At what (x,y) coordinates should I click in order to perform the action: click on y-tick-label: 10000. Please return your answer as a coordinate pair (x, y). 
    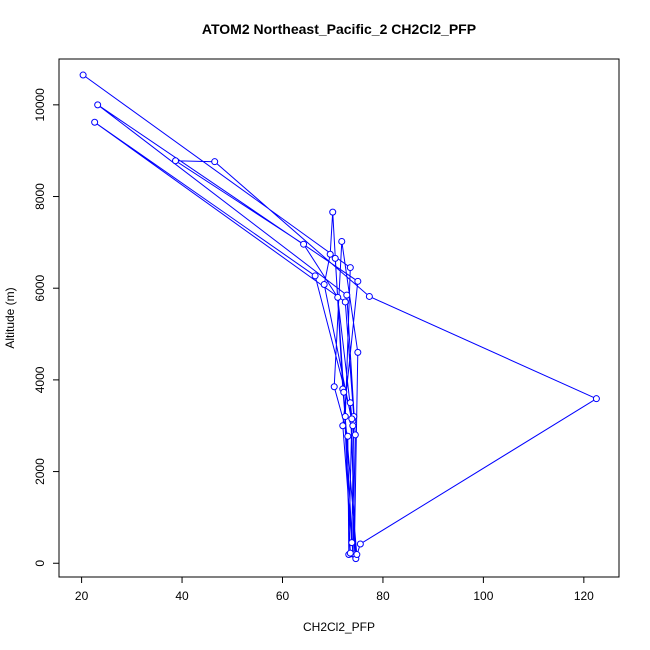
    Looking at the image, I should click on (40, 105).